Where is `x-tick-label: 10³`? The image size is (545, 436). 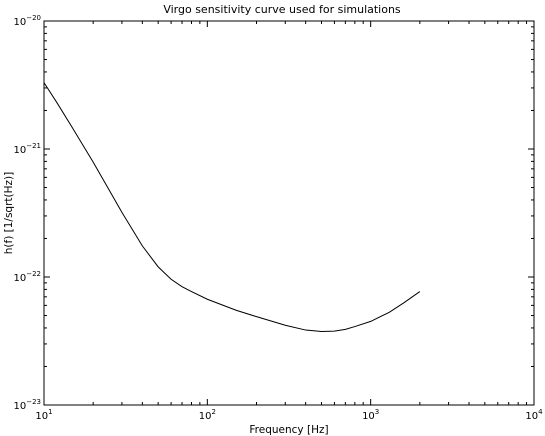 x-tick-label: 10³ is located at coordinates (370, 415).